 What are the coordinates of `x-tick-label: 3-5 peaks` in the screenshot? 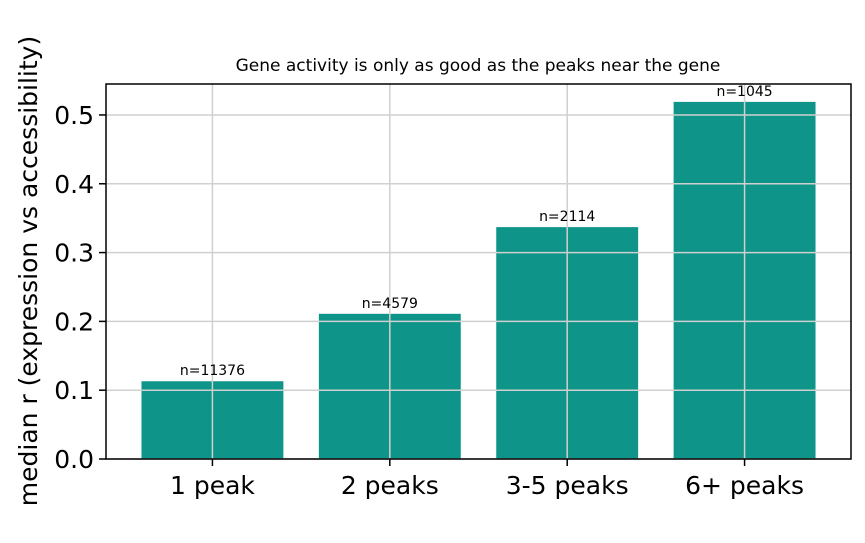 It's located at (567, 485).